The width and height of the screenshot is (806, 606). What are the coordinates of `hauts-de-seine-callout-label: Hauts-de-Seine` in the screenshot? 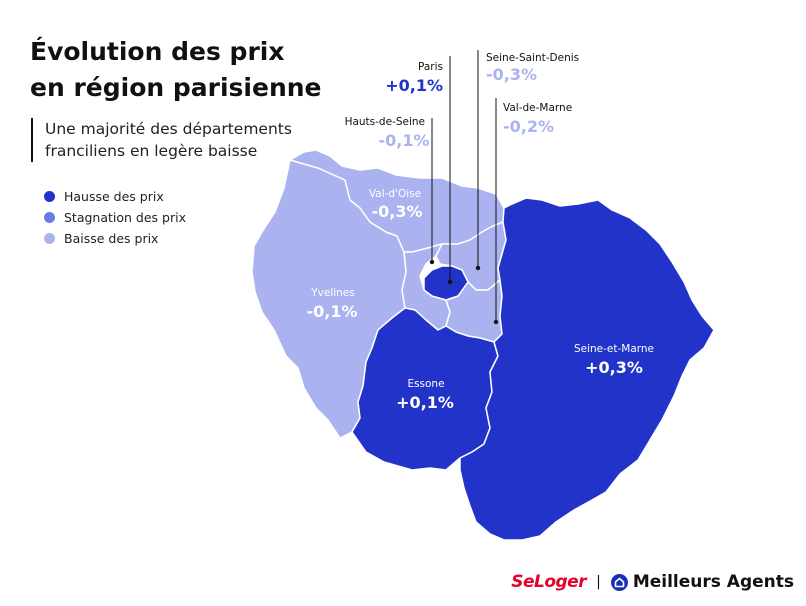 It's located at (385, 122).